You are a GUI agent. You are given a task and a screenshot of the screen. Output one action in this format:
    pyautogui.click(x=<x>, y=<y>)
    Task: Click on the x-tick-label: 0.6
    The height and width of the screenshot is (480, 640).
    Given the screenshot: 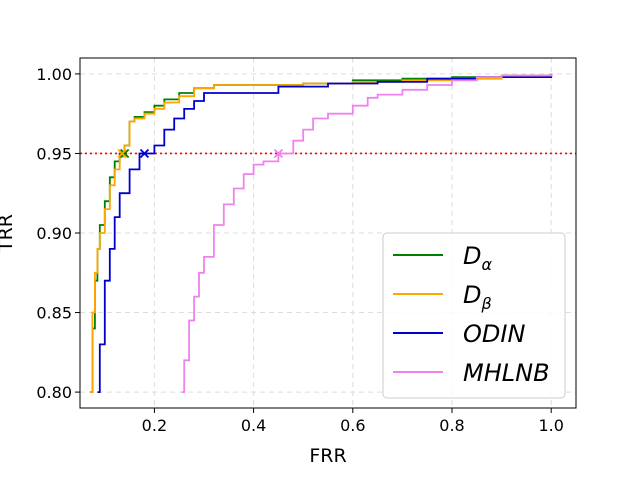 What is the action you would take?
    pyautogui.click(x=352, y=425)
    